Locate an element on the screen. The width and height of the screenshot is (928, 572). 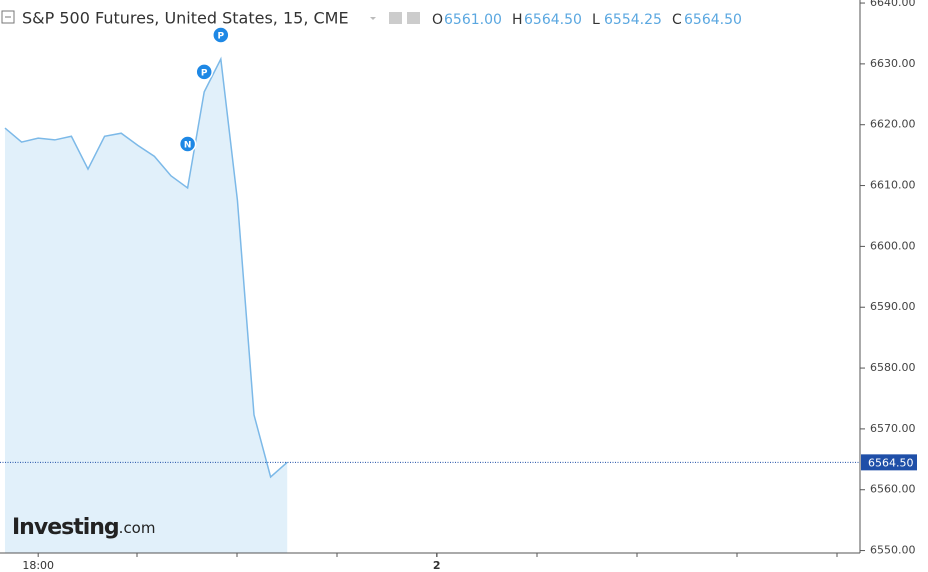
last-price-box is located at coordinates (889, 462).